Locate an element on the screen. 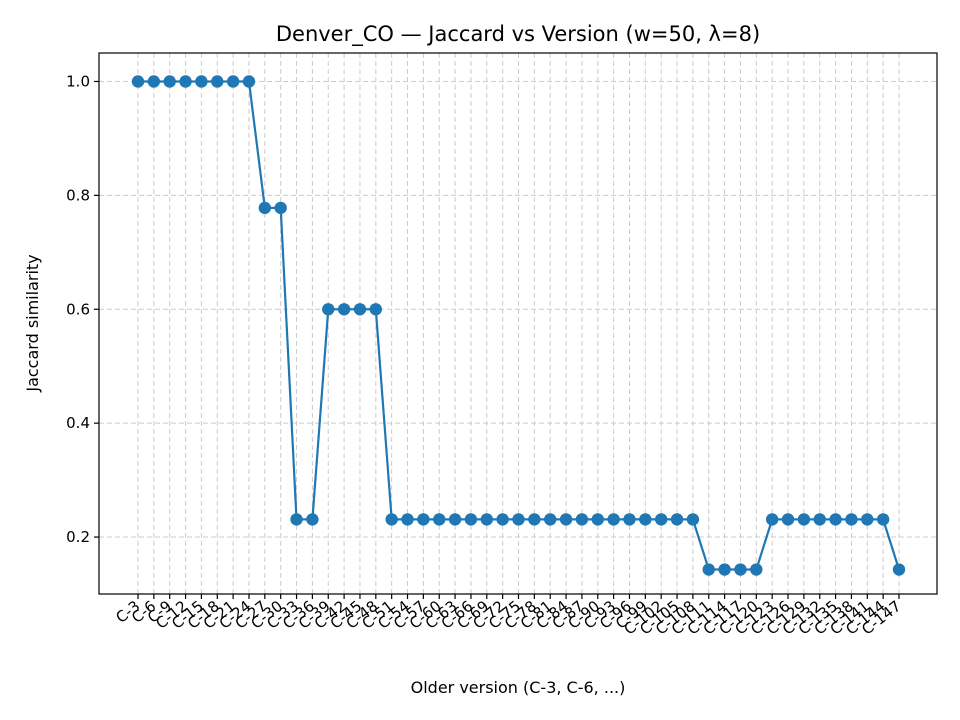 The height and width of the screenshot is (720, 960). y-tick-label: 0.2 is located at coordinates (78, 537).